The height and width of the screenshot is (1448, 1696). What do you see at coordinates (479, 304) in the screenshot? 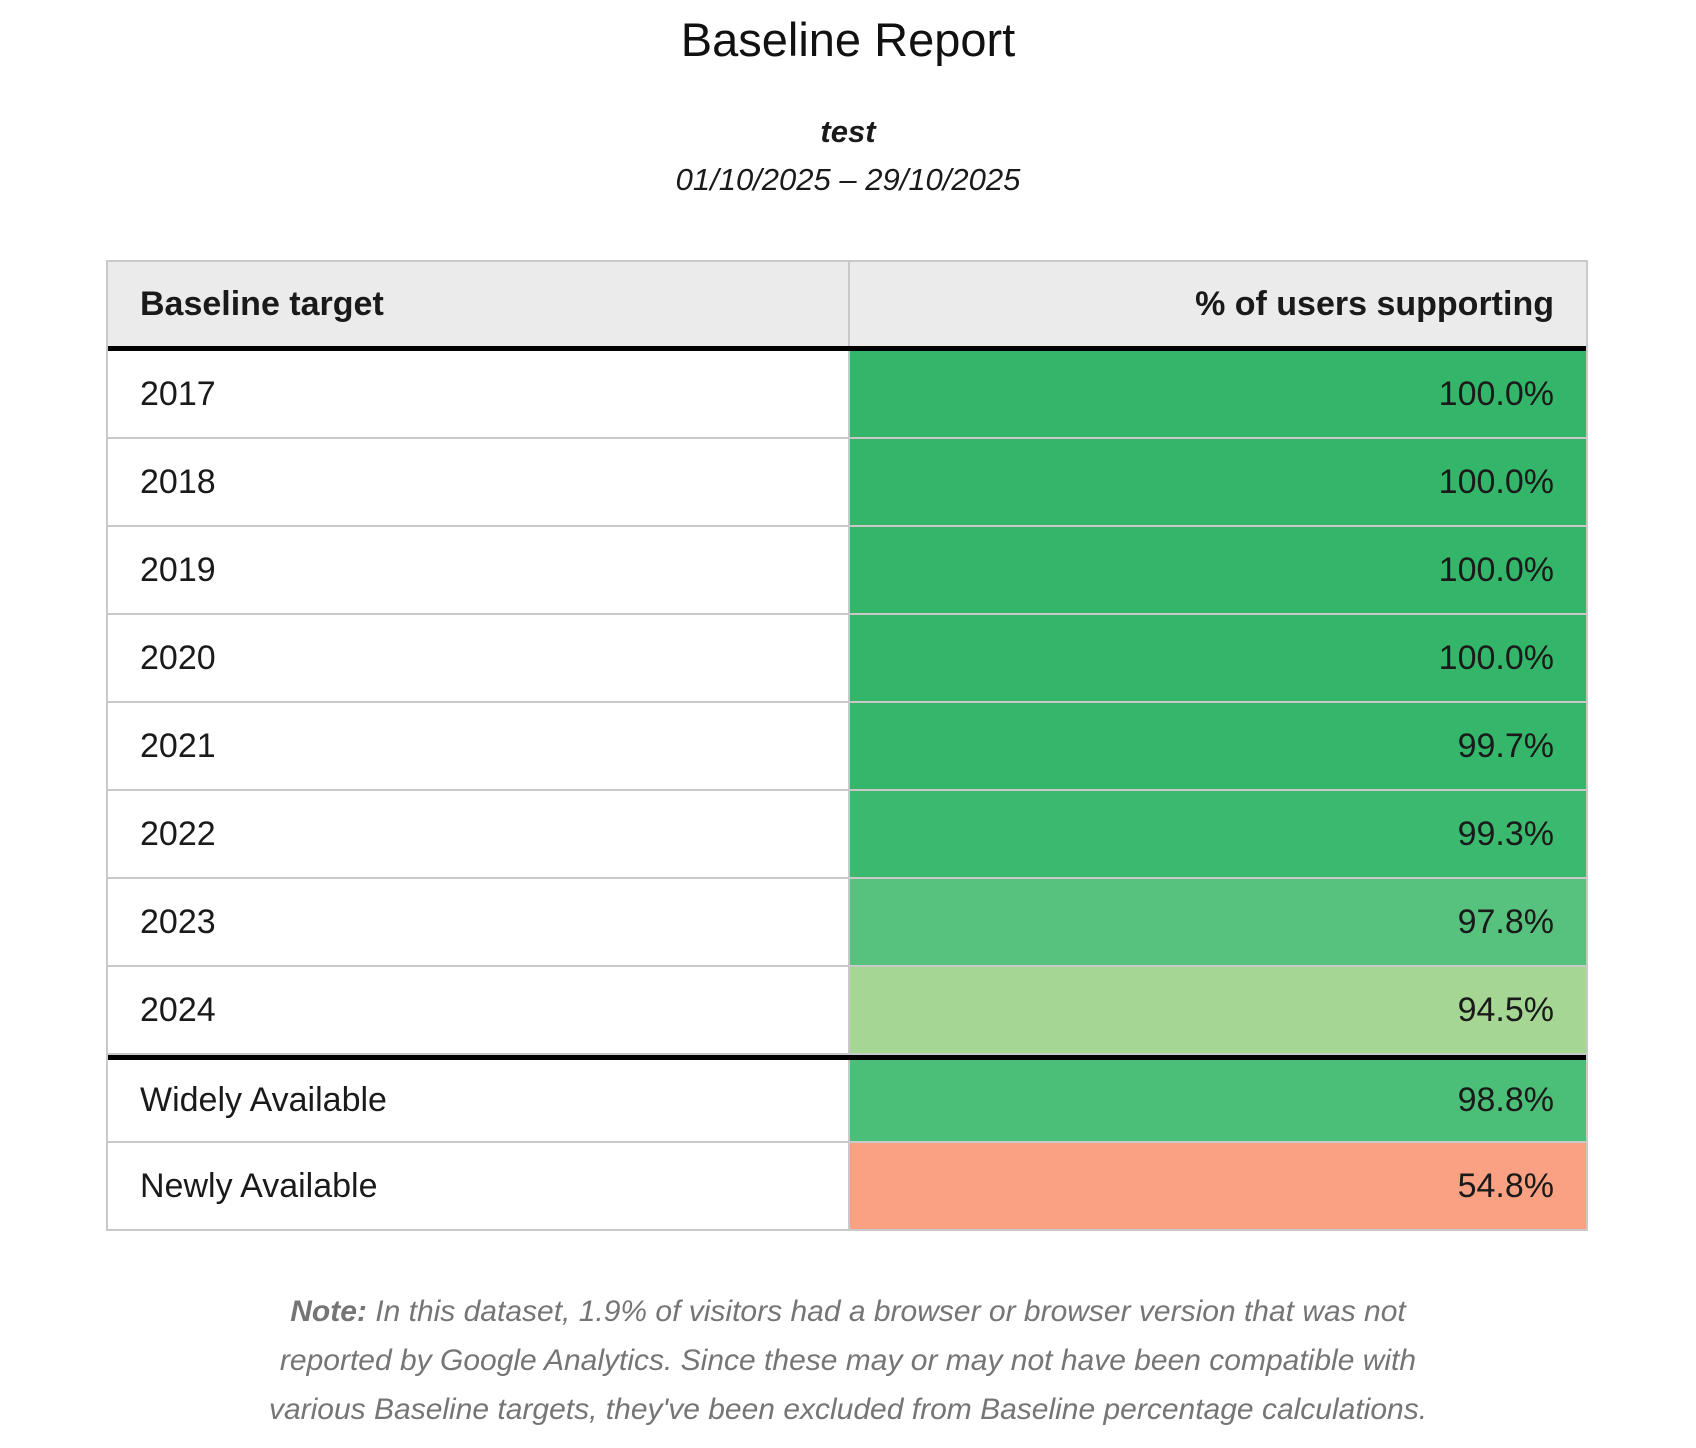
I see `column-header-baseline-target: Baseline target` at bounding box center [479, 304].